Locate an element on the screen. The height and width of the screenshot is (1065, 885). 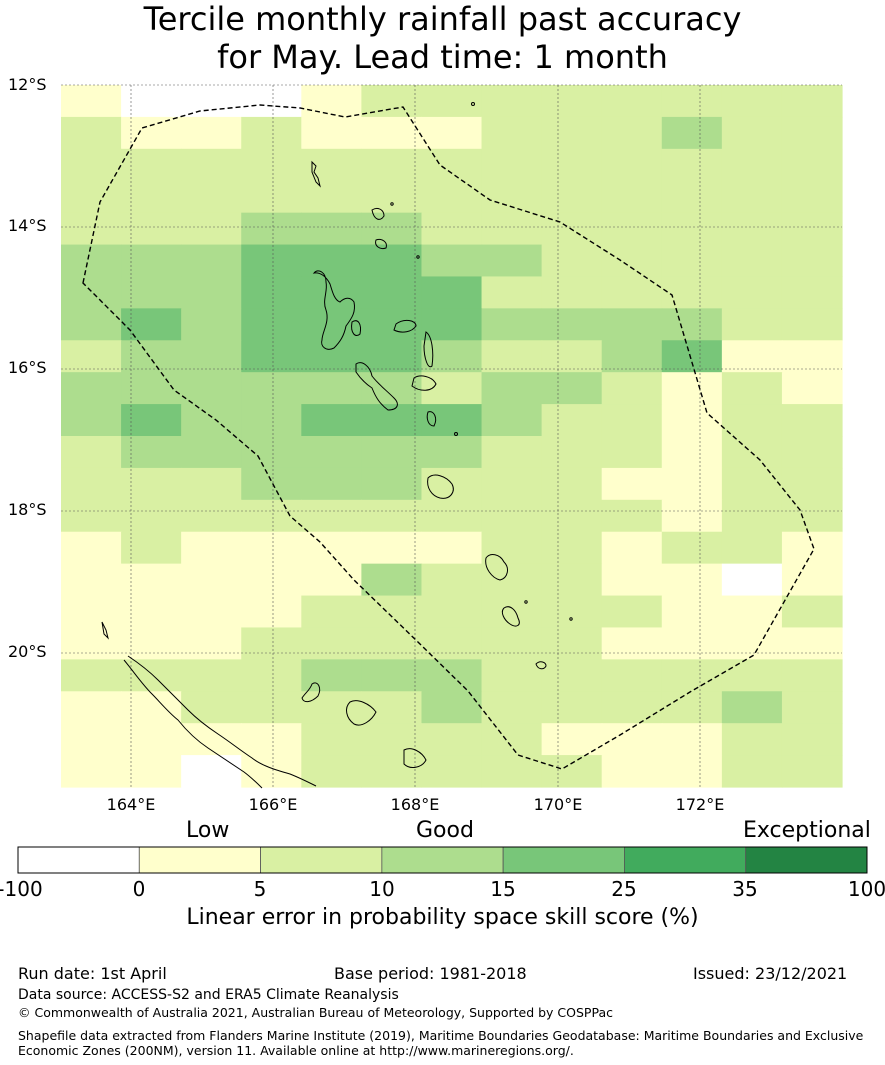
colorbar is located at coordinates (442, 860).